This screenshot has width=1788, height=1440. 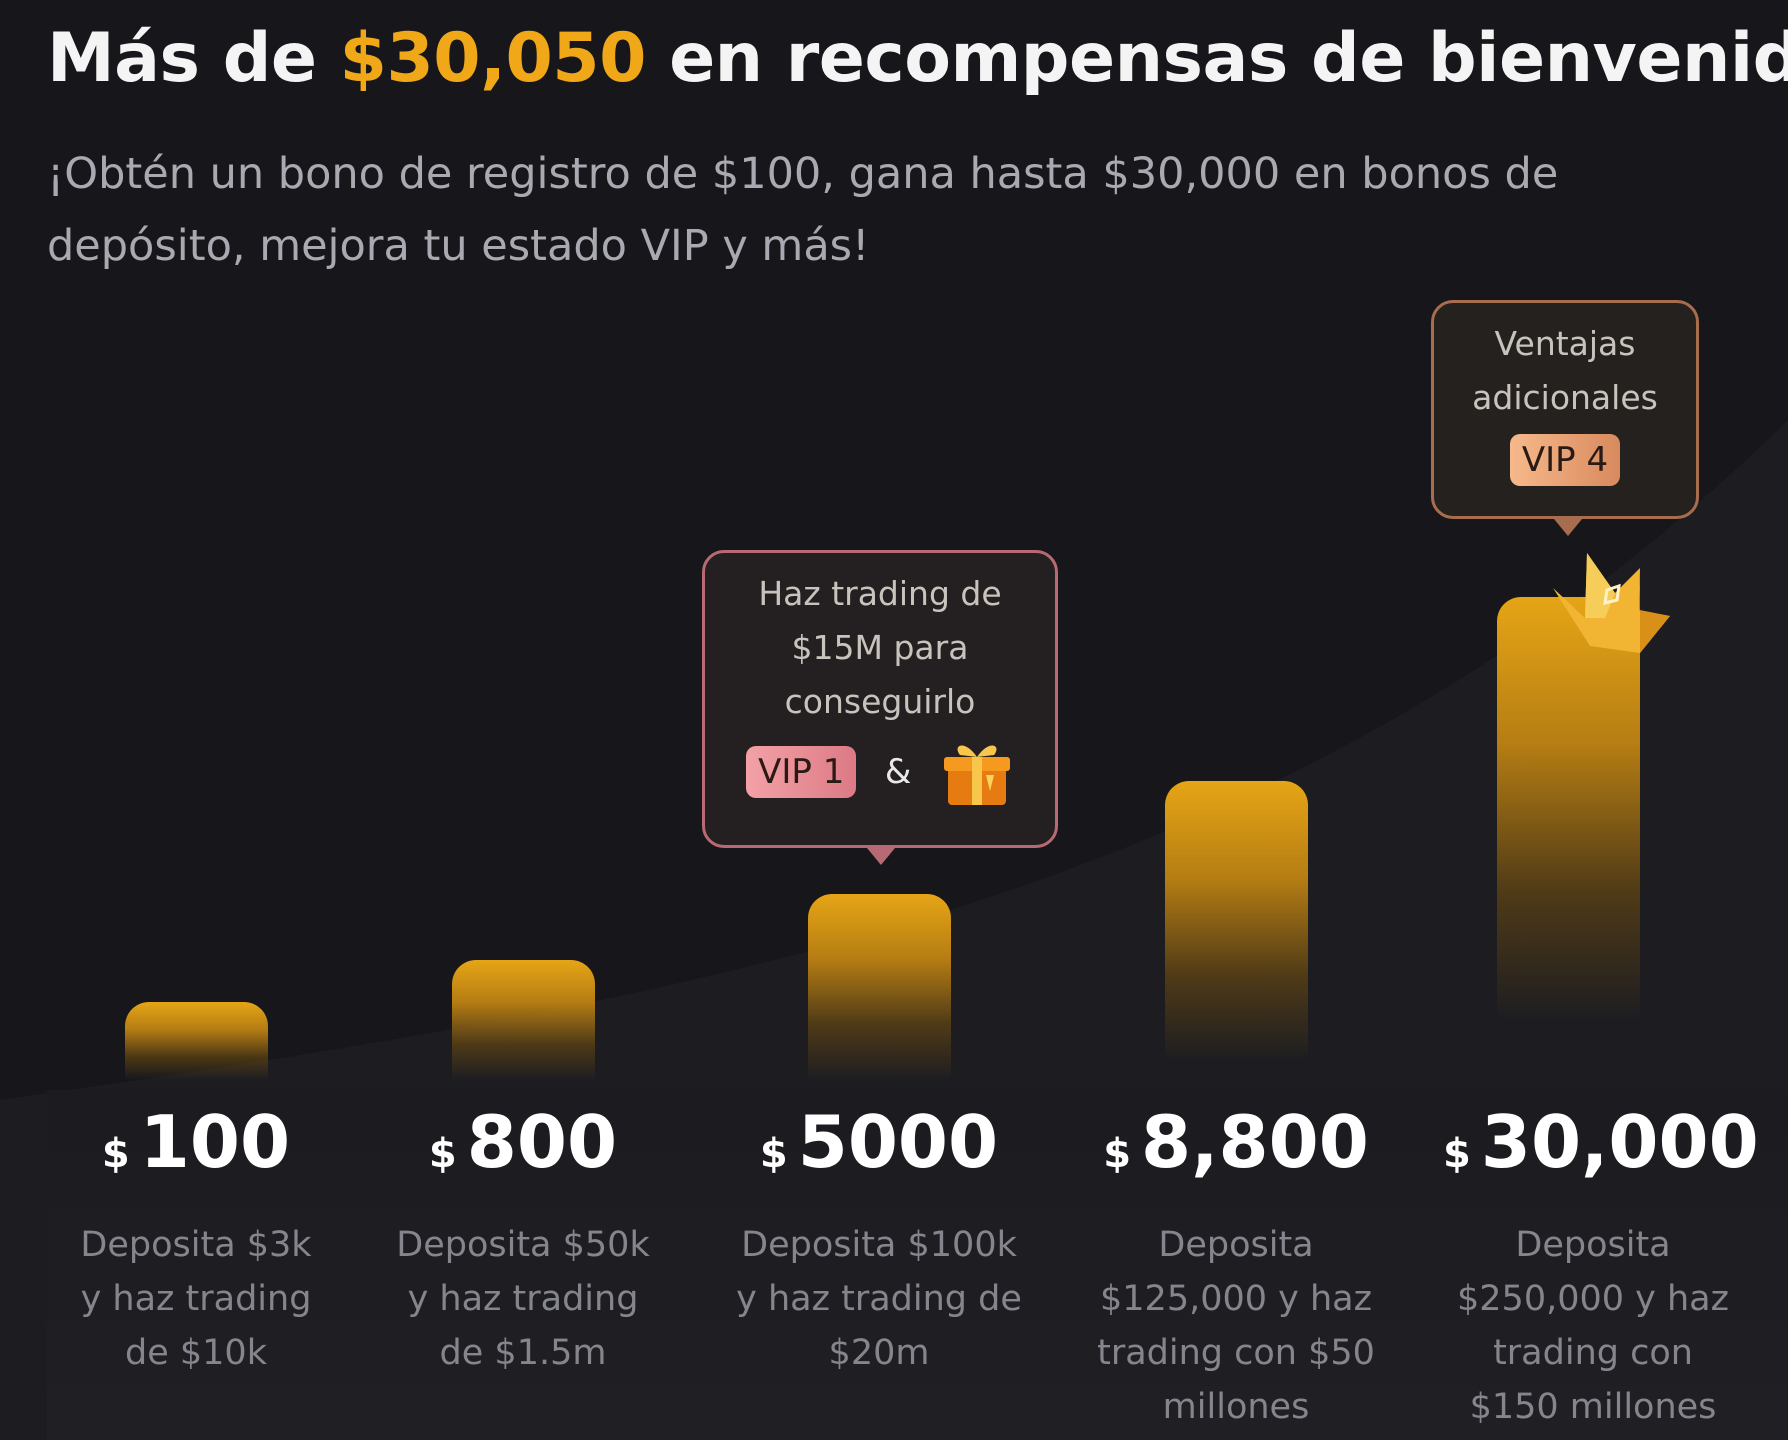 What do you see at coordinates (1619, 1142) in the screenshot?
I see `amount-value: 30,000` at bounding box center [1619, 1142].